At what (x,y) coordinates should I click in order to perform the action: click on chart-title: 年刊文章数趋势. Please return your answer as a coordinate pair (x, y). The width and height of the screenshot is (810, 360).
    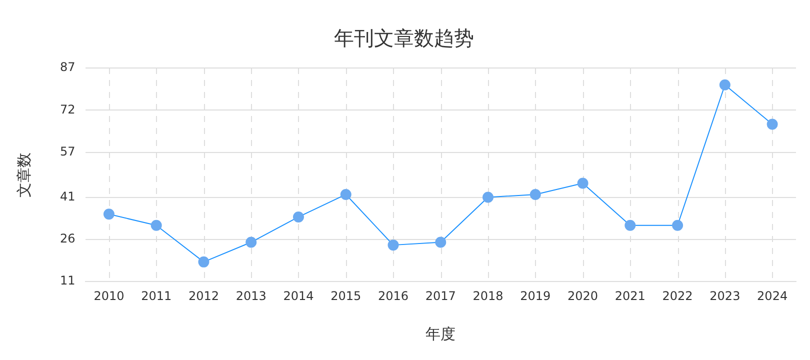
    Looking at the image, I should click on (404, 38).